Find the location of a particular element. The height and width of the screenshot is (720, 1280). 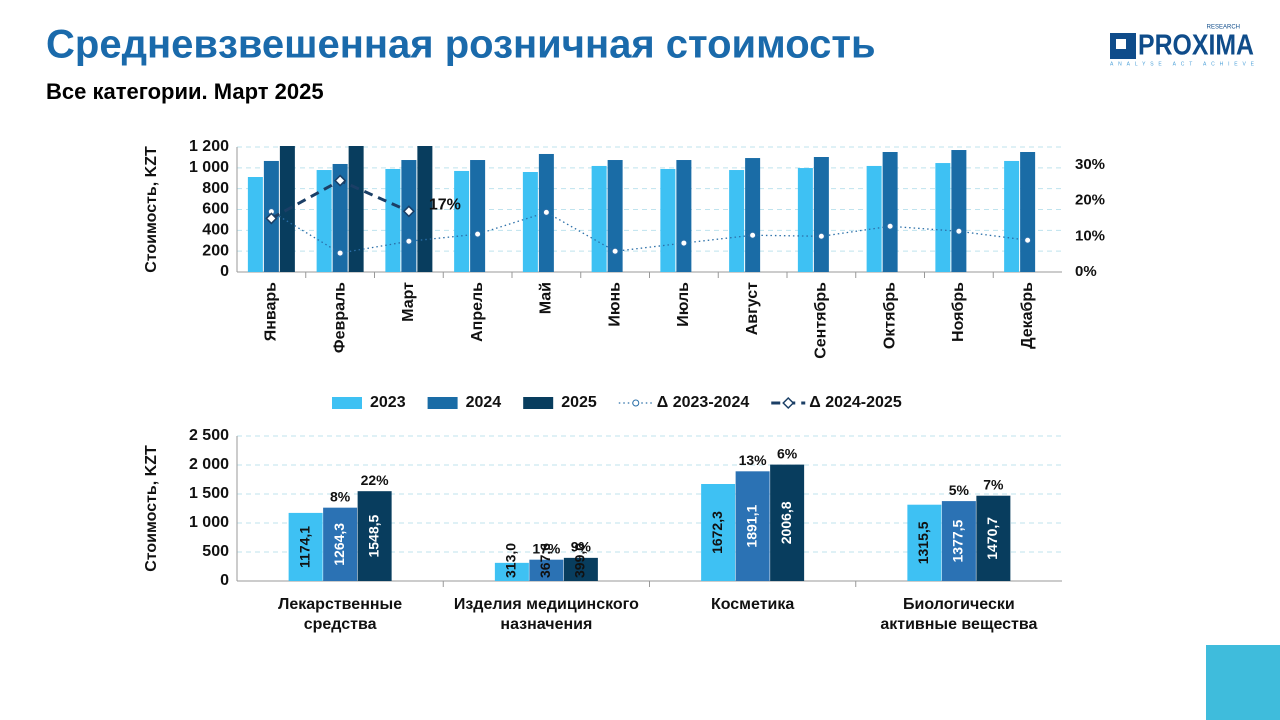

legend-label: Δ 2024-2025 is located at coordinates (855, 402).